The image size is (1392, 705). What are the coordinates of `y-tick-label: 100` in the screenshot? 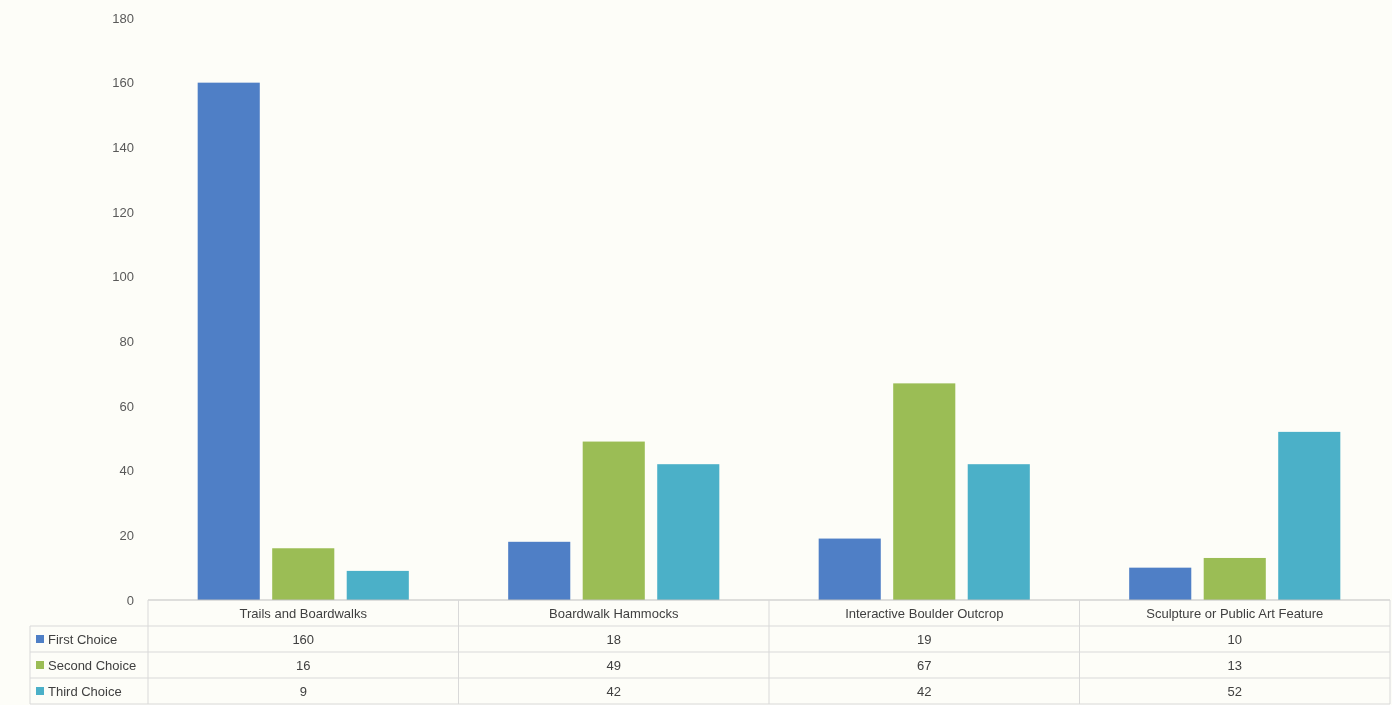 It's located at (123, 277).